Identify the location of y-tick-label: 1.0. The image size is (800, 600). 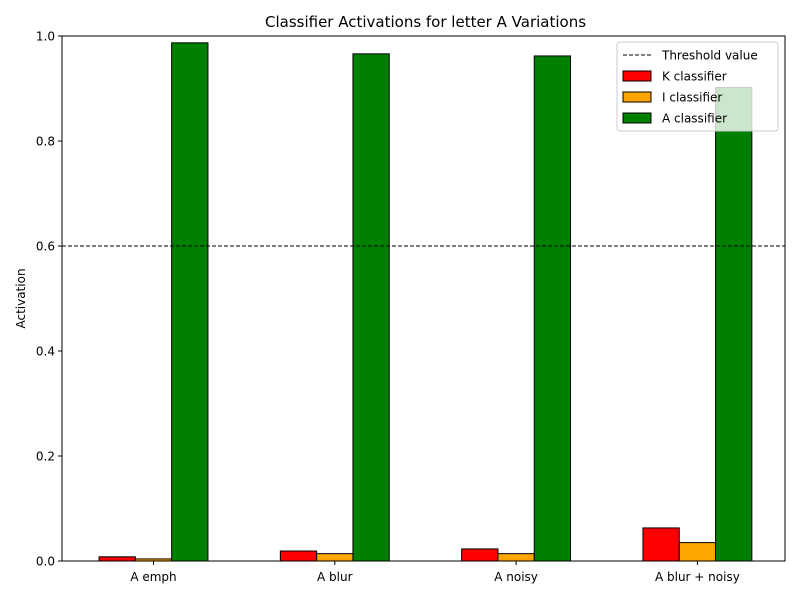
(45, 37).